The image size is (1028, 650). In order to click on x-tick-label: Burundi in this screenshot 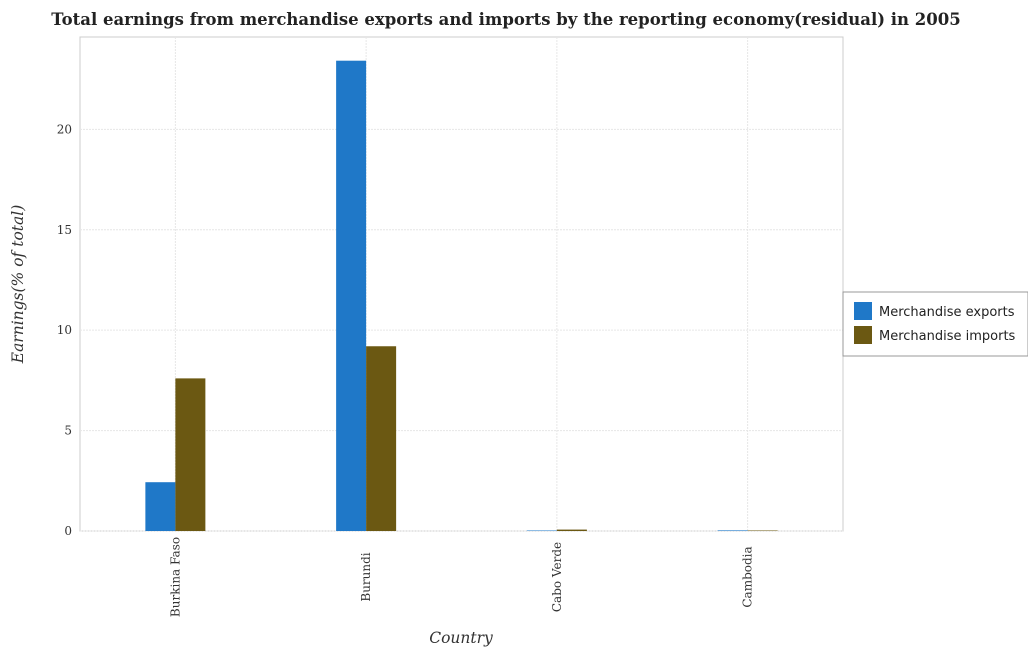, I will do `click(366, 576)`.